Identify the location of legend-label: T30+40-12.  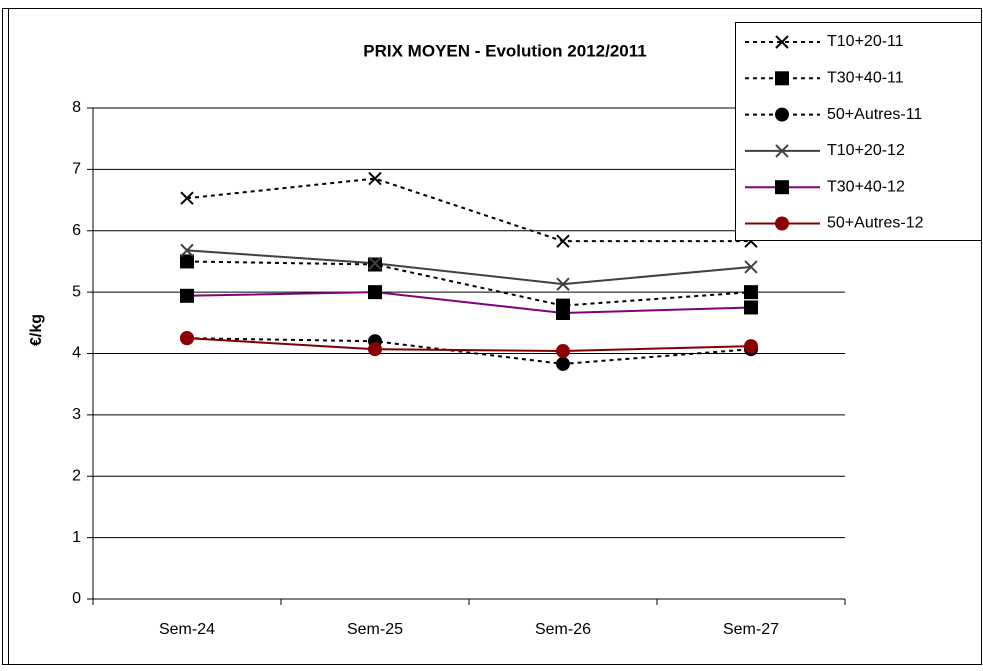
(866, 186).